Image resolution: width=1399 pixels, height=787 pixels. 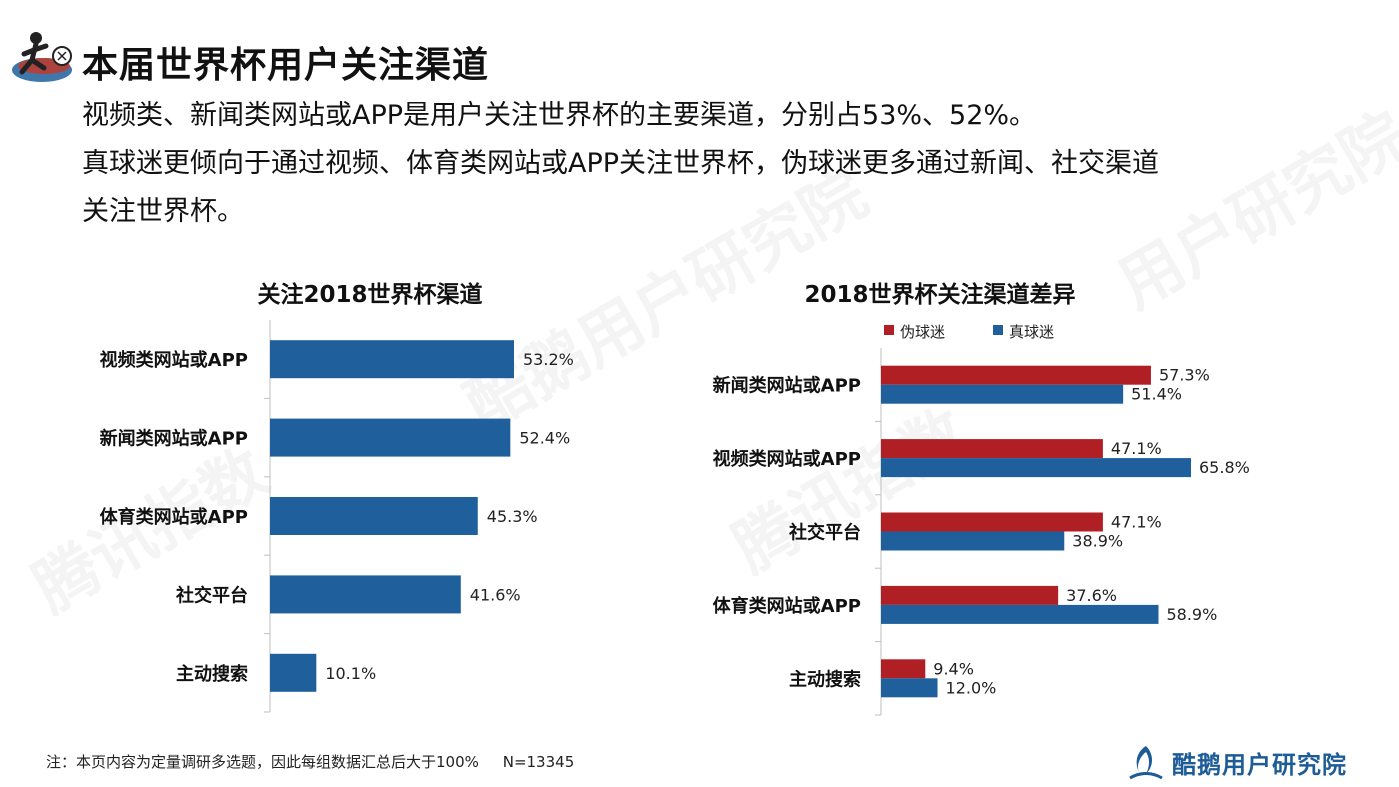 What do you see at coordinates (1146, 763) in the screenshot?
I see `brand-logo-icon` at bounding box center [1146, 763].